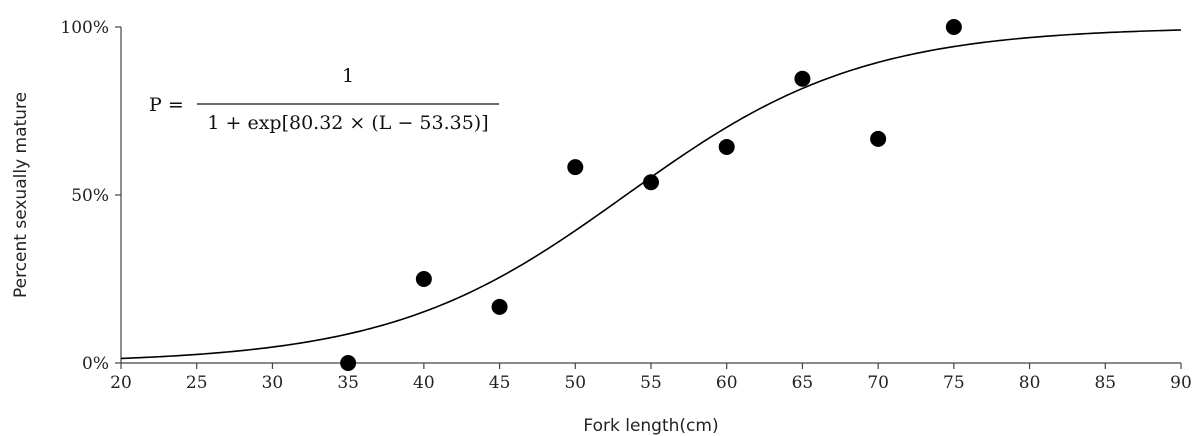 The width and height of the screenshot is (1197, 436). Describe the element at coordinates (727, 383) in the screenshot. I see `x-tick-label: 60` at that location.